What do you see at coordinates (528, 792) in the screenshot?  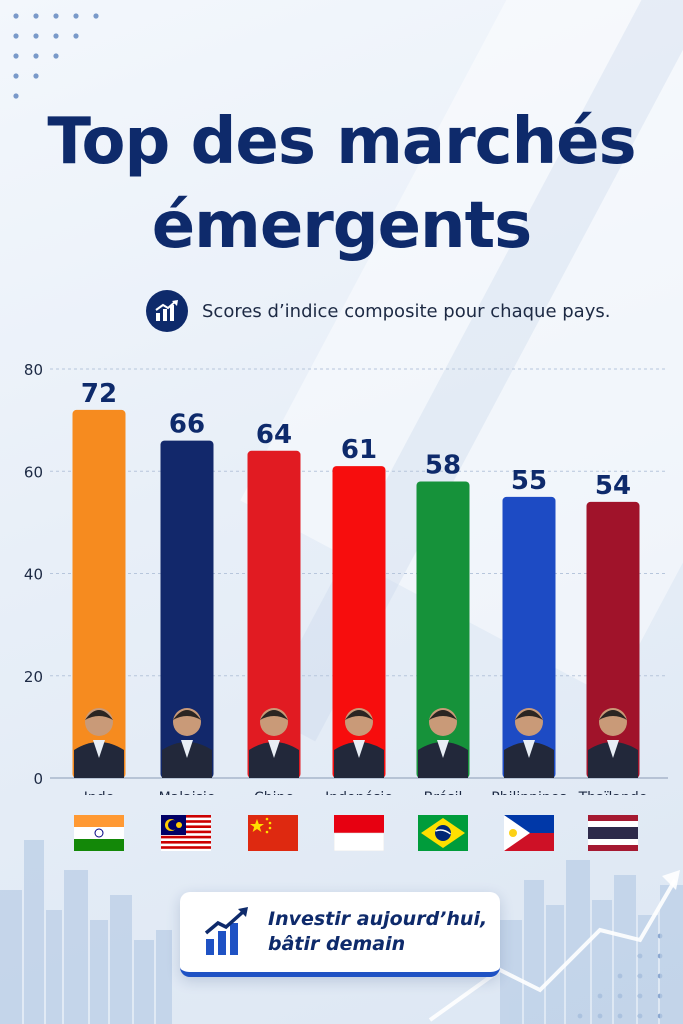 I see `category-label: Philippines` at bounding box center [528, 792].